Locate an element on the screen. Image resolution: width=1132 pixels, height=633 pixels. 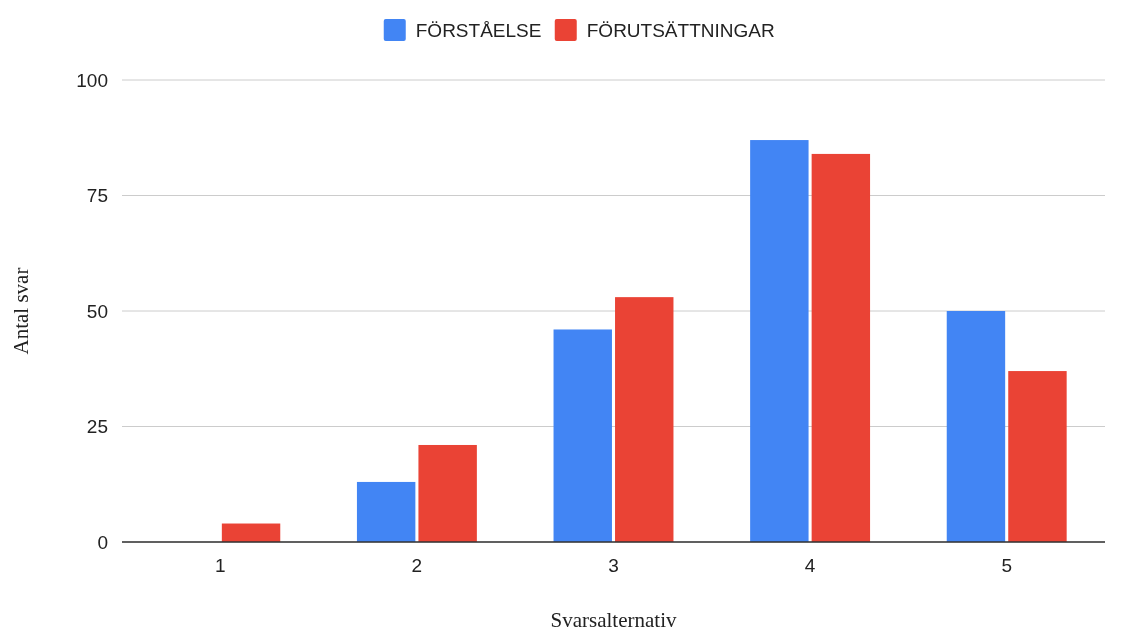
x-tick-label: 5 is located at coordinates (1006, 565).